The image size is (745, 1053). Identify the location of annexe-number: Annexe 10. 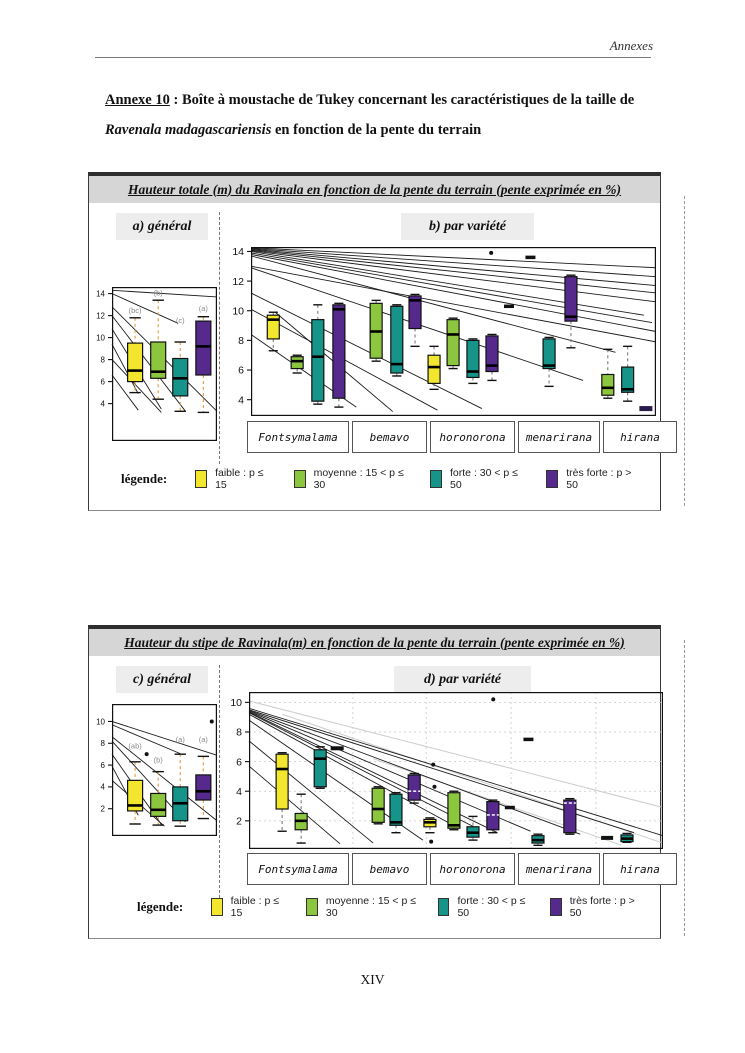
(137, 99).